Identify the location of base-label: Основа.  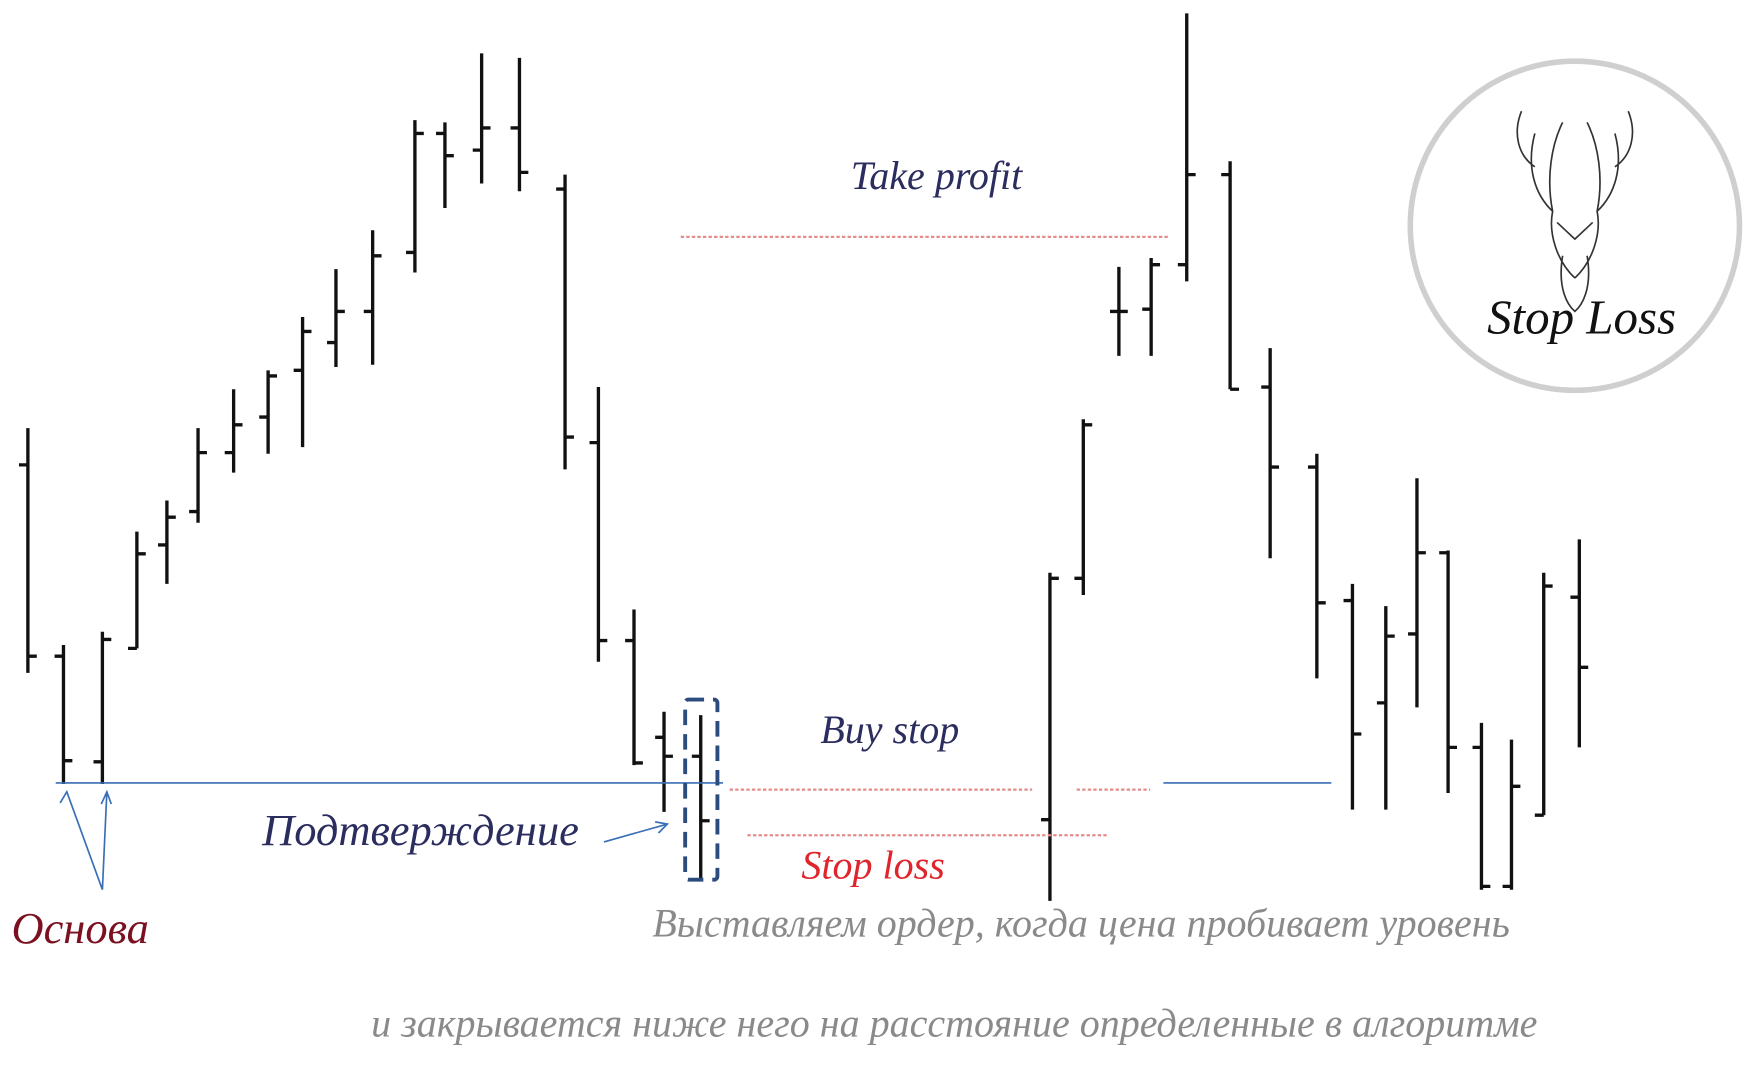
(79, 928).